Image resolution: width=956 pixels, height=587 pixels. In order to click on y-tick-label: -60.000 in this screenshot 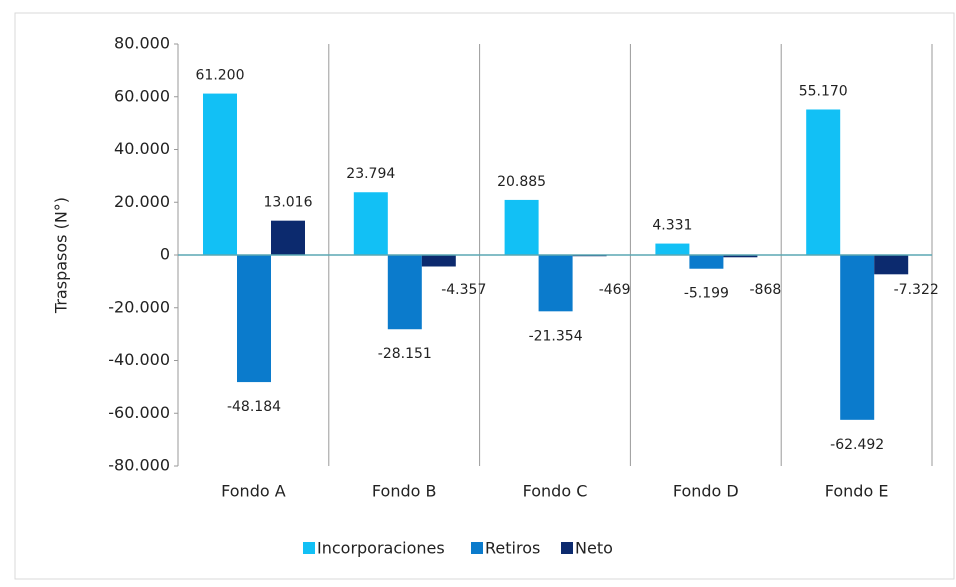, I will do `click(139, 412)`.